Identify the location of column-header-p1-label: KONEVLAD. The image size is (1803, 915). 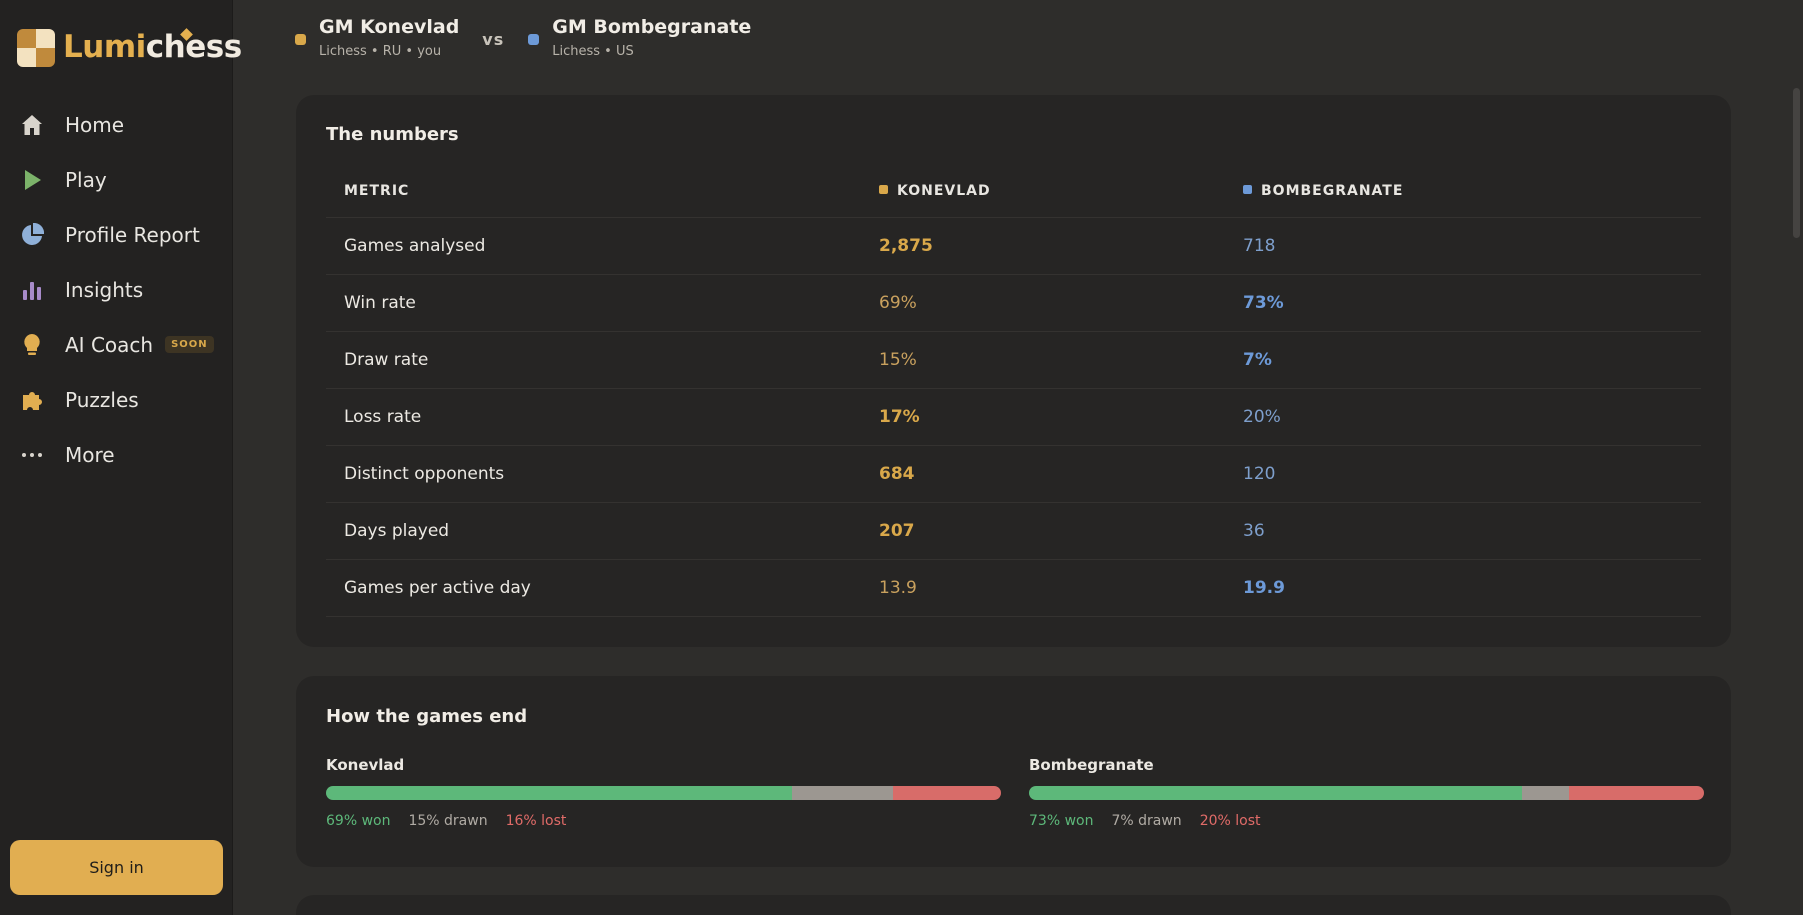
(944, 191).